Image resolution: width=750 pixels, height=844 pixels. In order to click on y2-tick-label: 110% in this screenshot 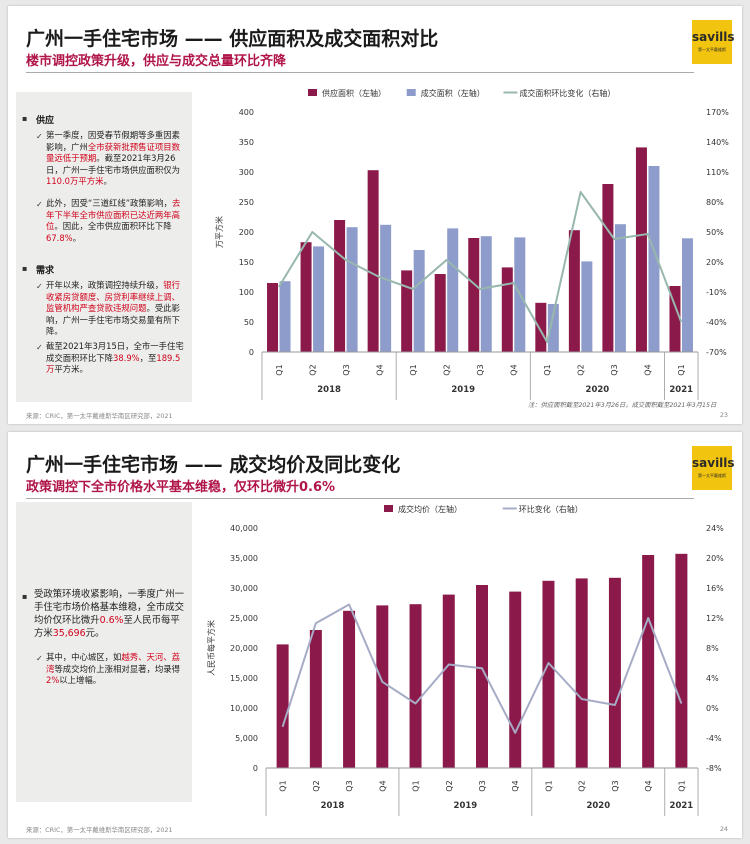, I will do `click(717, 172)`.